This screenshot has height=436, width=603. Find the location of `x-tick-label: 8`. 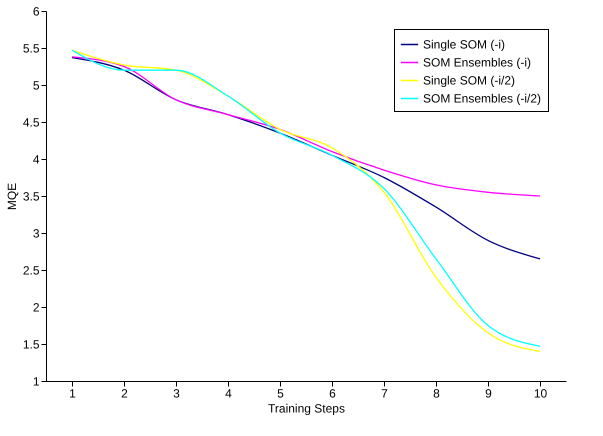

x-tick-label: 8 is located at coordinates (436, 393).